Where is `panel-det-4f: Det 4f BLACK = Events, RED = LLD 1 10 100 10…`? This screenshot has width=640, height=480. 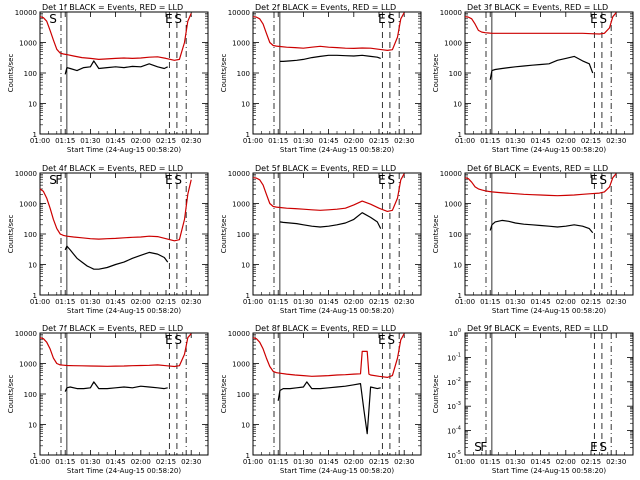
panel-det-4f: Det 4f BLACK = Events, RED = LLD 1 10 100 10… is located at coordinates (108, 239).